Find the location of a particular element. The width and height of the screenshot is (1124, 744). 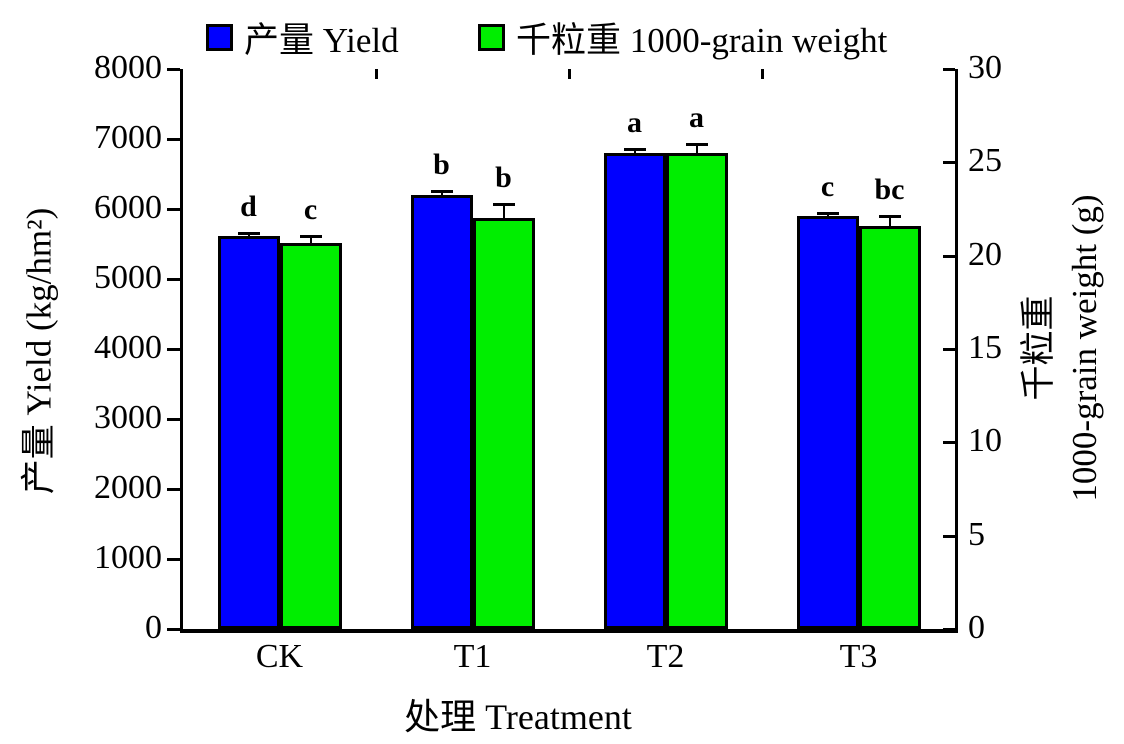

bar-grain-weight-CK is located at coordinates (310, 435).